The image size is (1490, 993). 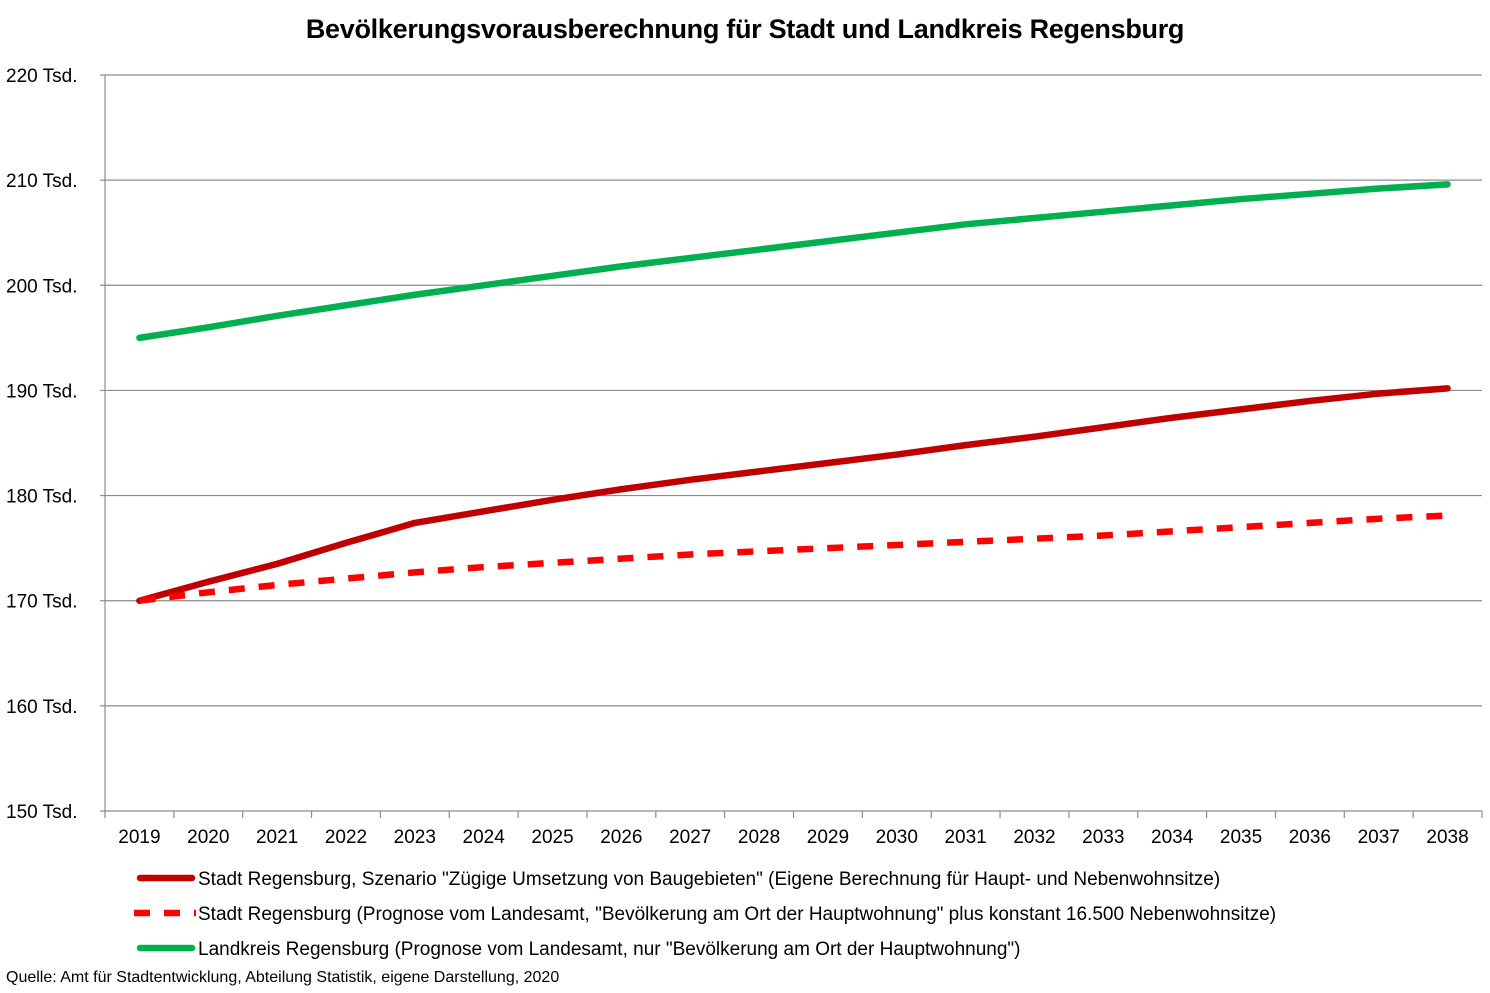 I want to click on x-tick-label: 2035, so click(x=1241, y=837).